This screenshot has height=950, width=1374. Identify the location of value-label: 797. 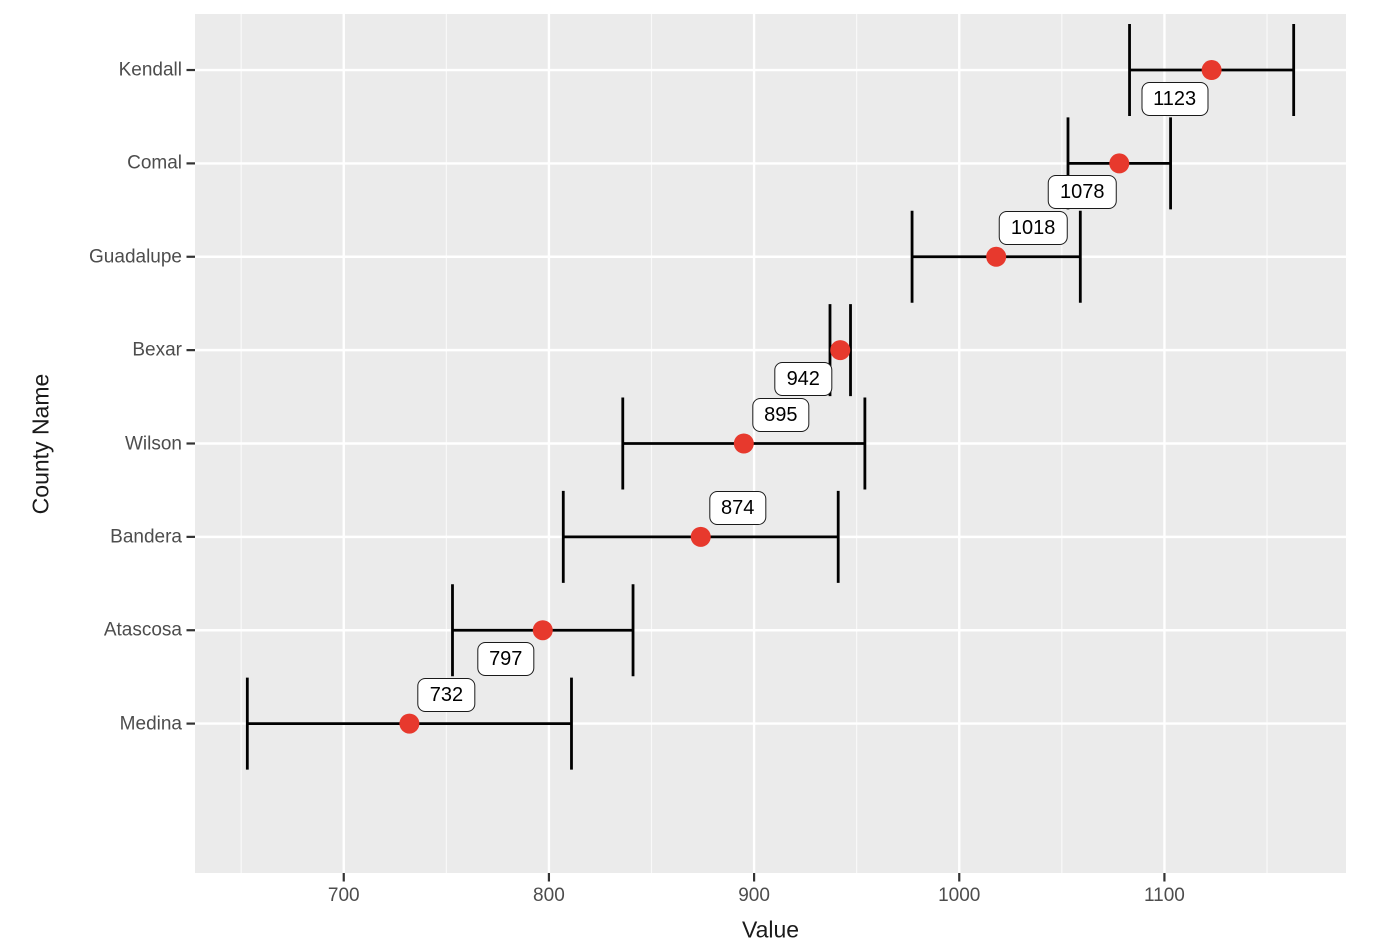
(506, 658).